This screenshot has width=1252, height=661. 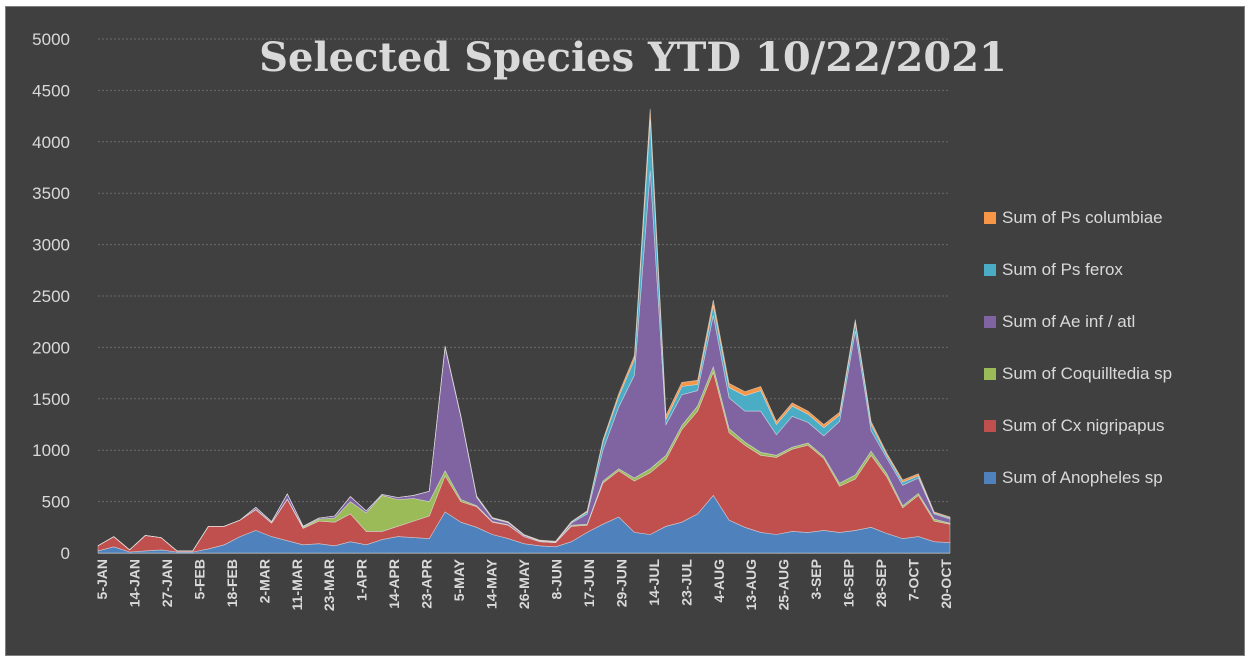 What do you see at coordinates (167, 583) in the screenshot?
I see `x-tick-label: 27-JAN` at bounding box center [167, 583].